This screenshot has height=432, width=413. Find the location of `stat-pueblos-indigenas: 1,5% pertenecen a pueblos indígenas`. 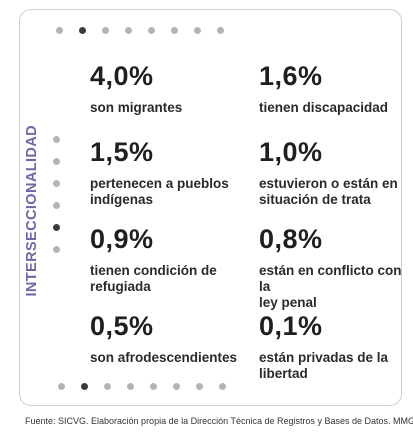

stat-pueblos-indigenas: 1,5% pertenecen a pueblos indígenas is located at coordinates (159, 173).